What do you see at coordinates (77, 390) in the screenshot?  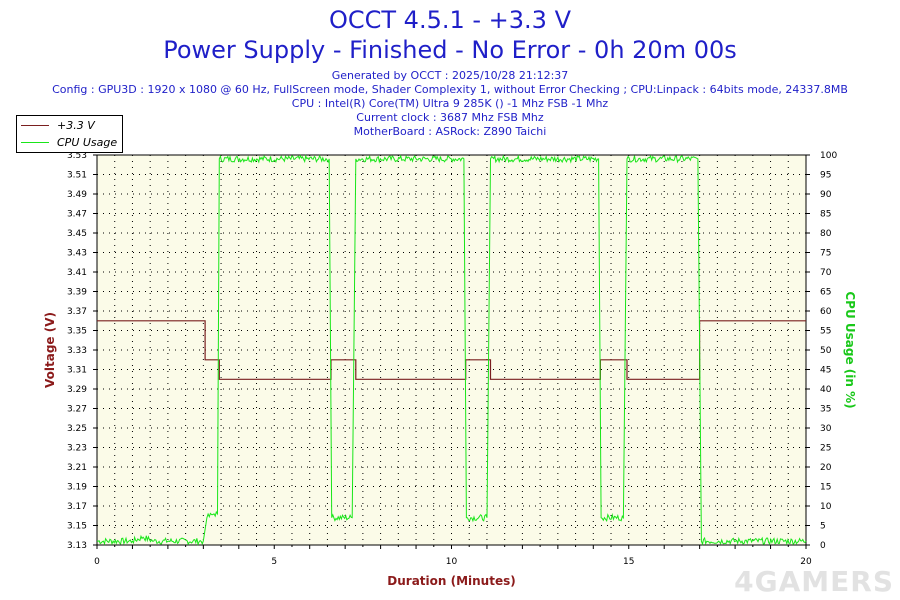 I see `y-left-tick-label: 3.29` at bounding box center [77, 390].